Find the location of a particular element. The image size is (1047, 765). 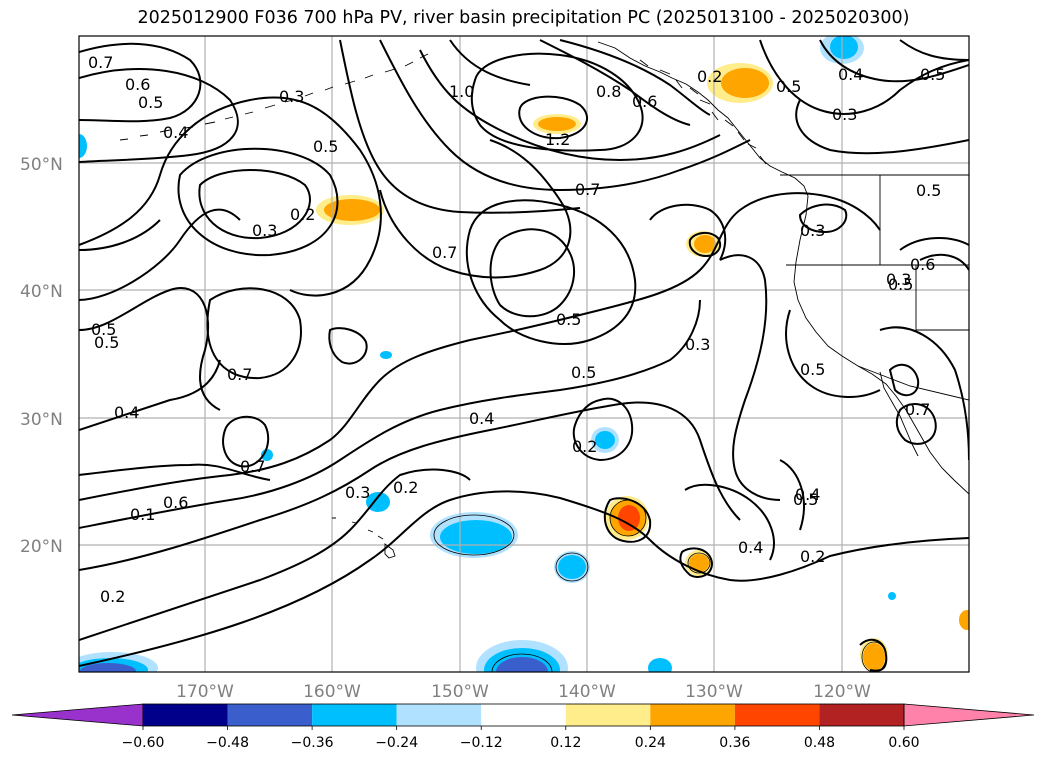

lon-label: 160°W is located at coordinates (332, 692).